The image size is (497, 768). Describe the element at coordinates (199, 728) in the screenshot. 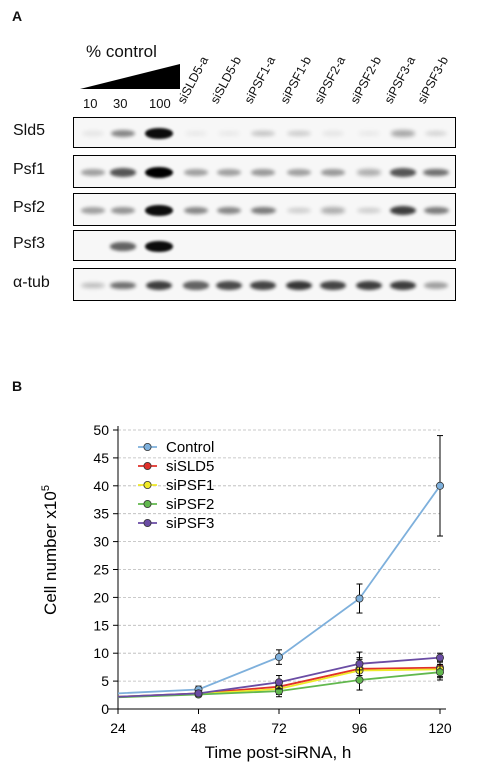

I see `x-tick-label: 48` at that location.